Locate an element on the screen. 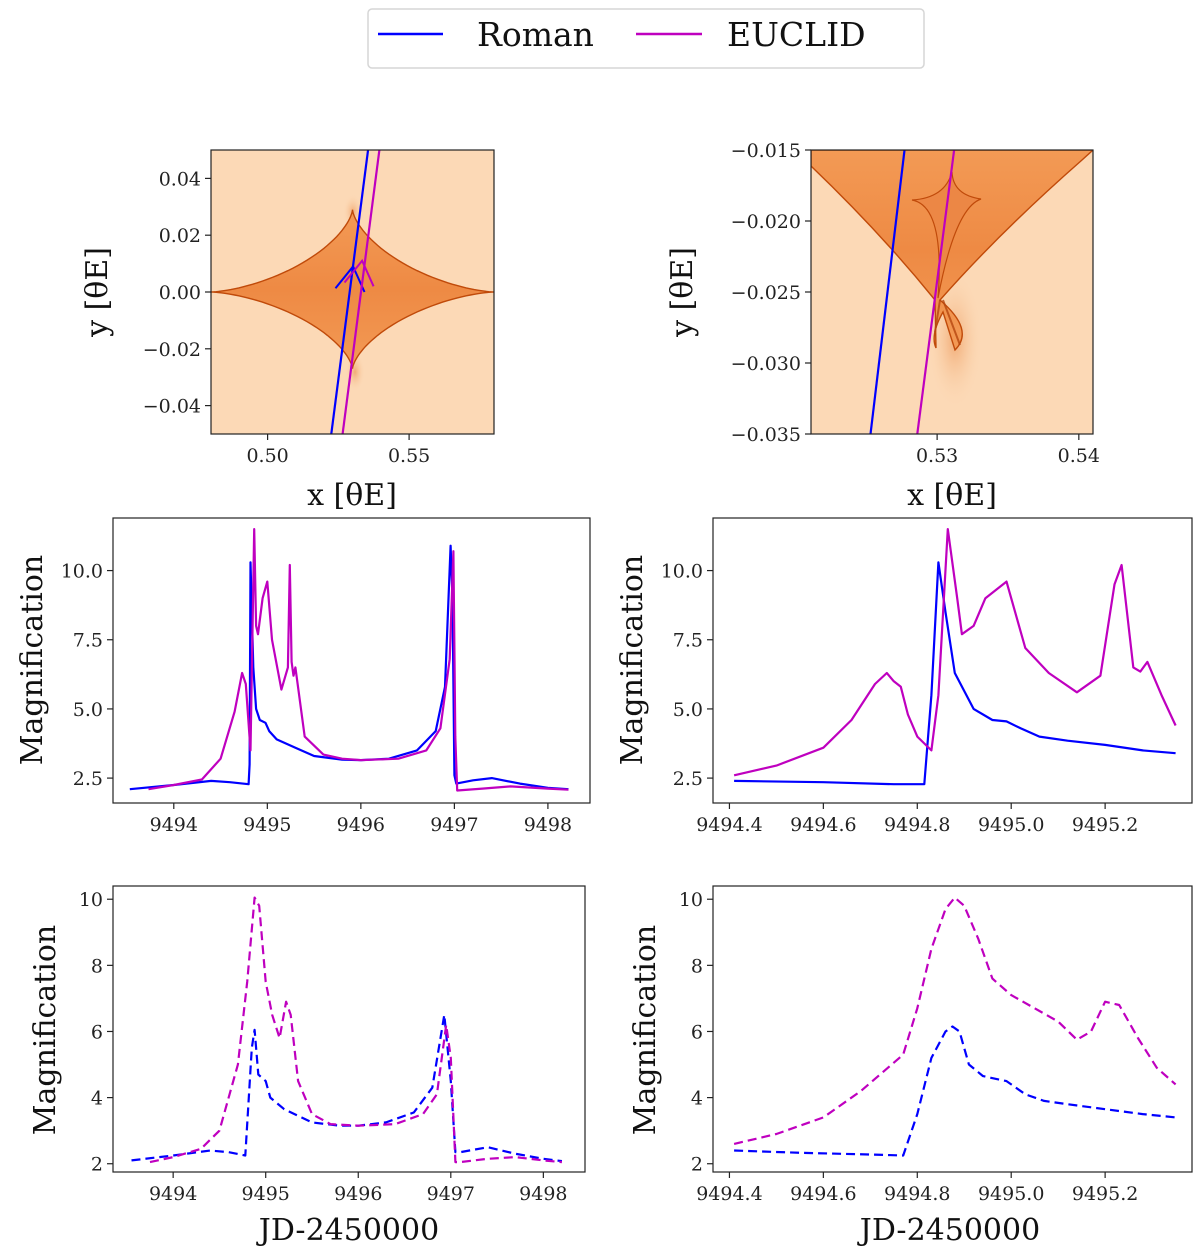 The width and height of the screenshot is (1200, 1256). x-tick-label: 9495.0 is located at coordinates (1011, 1194).